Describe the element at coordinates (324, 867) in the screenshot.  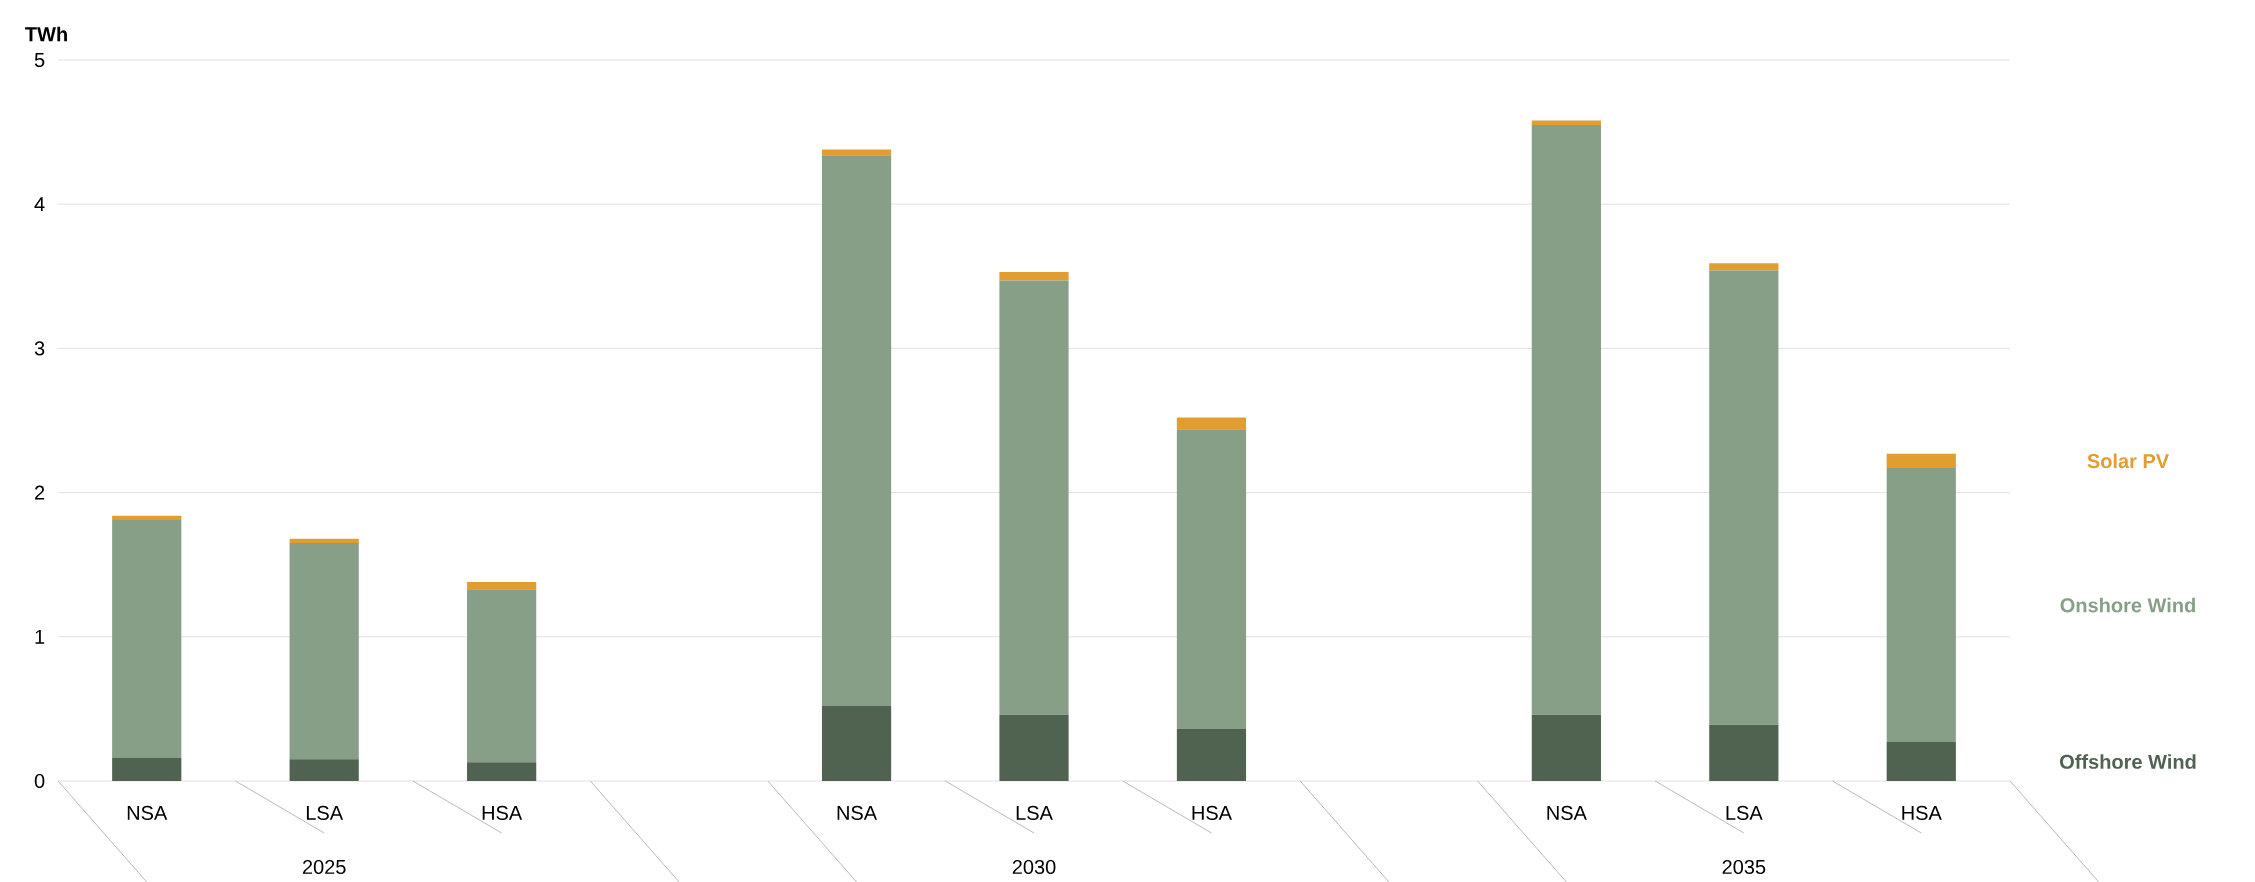
I see `text: 2025` at that location.